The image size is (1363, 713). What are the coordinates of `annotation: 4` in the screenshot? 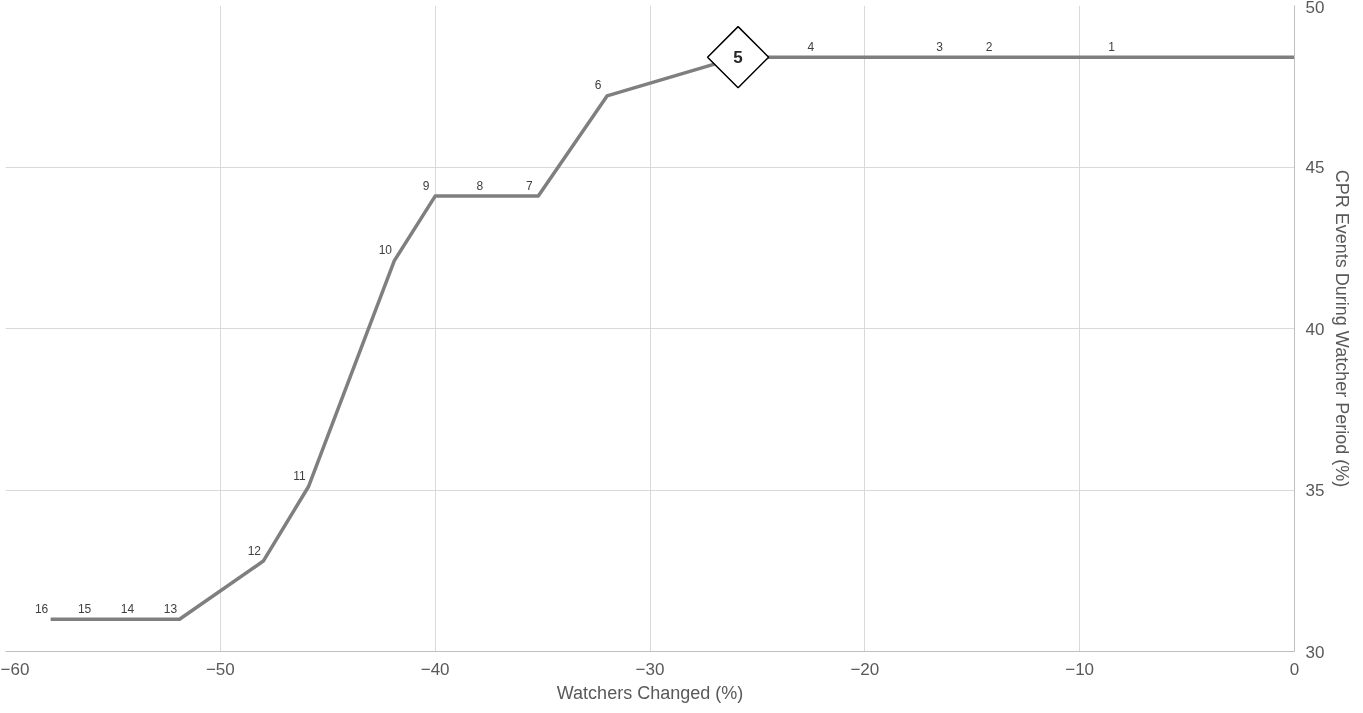 It's located at (811, 46).